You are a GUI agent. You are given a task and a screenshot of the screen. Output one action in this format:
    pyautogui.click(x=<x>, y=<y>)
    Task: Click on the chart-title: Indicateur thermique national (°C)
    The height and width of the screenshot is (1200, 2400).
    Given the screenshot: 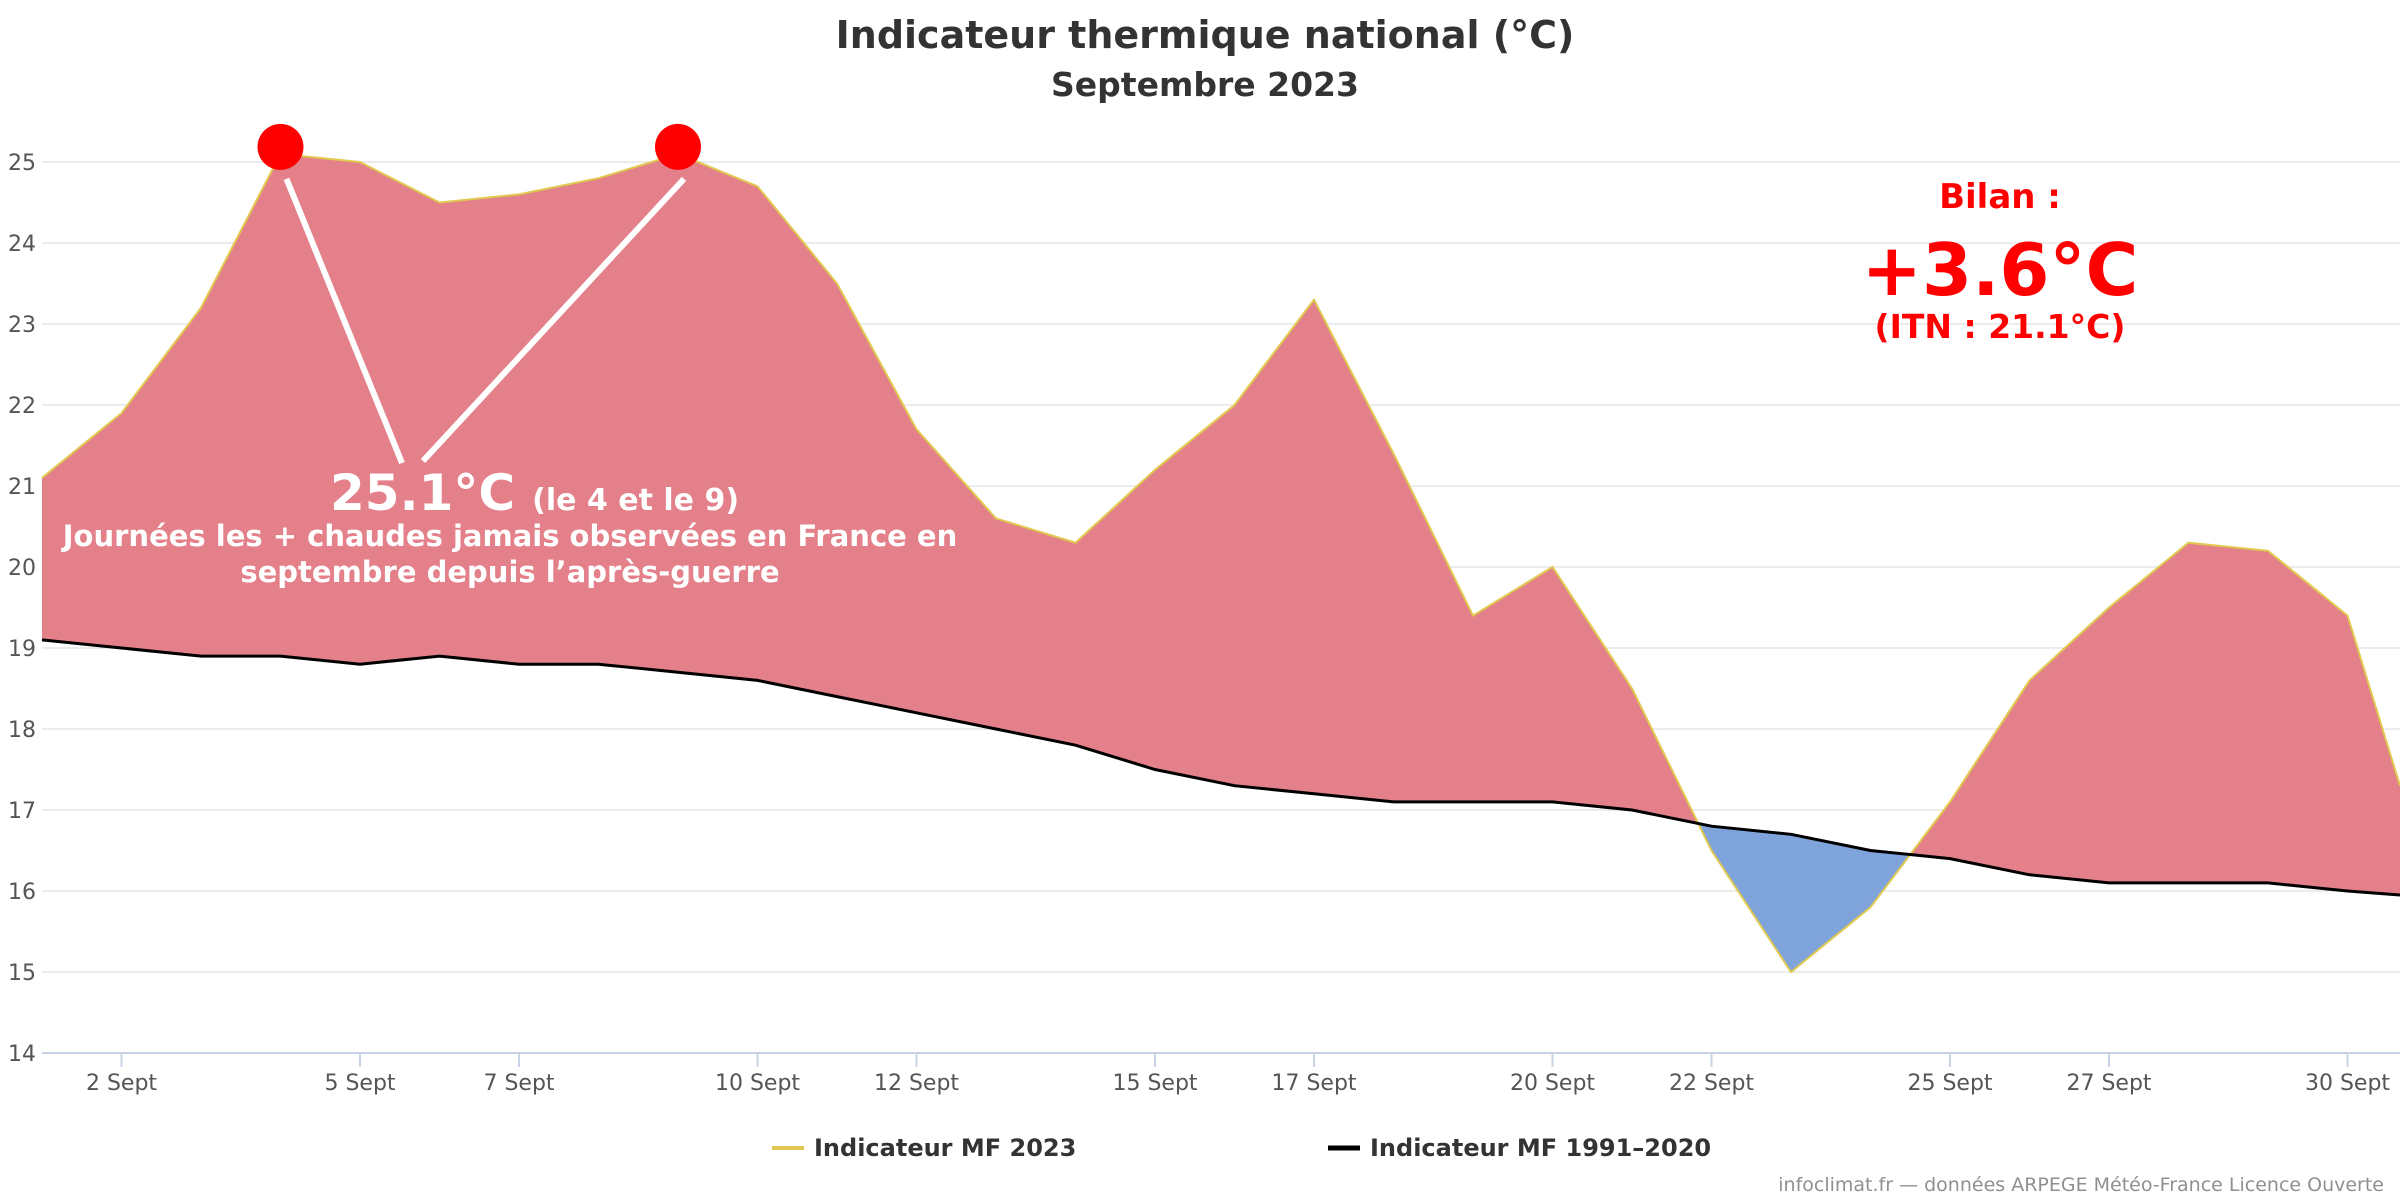 What is the action you would take?
    pyautogui.click(x=1205, y=35)
    